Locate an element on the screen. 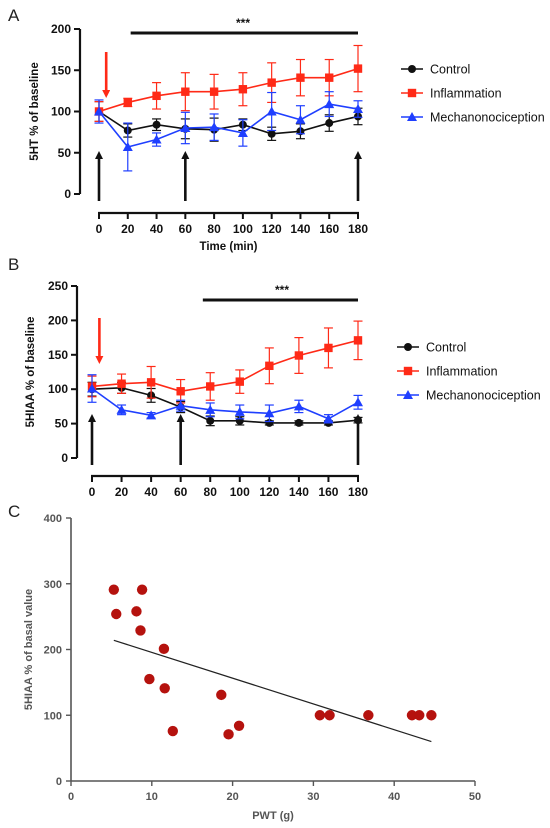 The height and width of the screenshot is (828, 550). y-axis-title: 5HIAA % of baseline is located at coordinates (31, 372).